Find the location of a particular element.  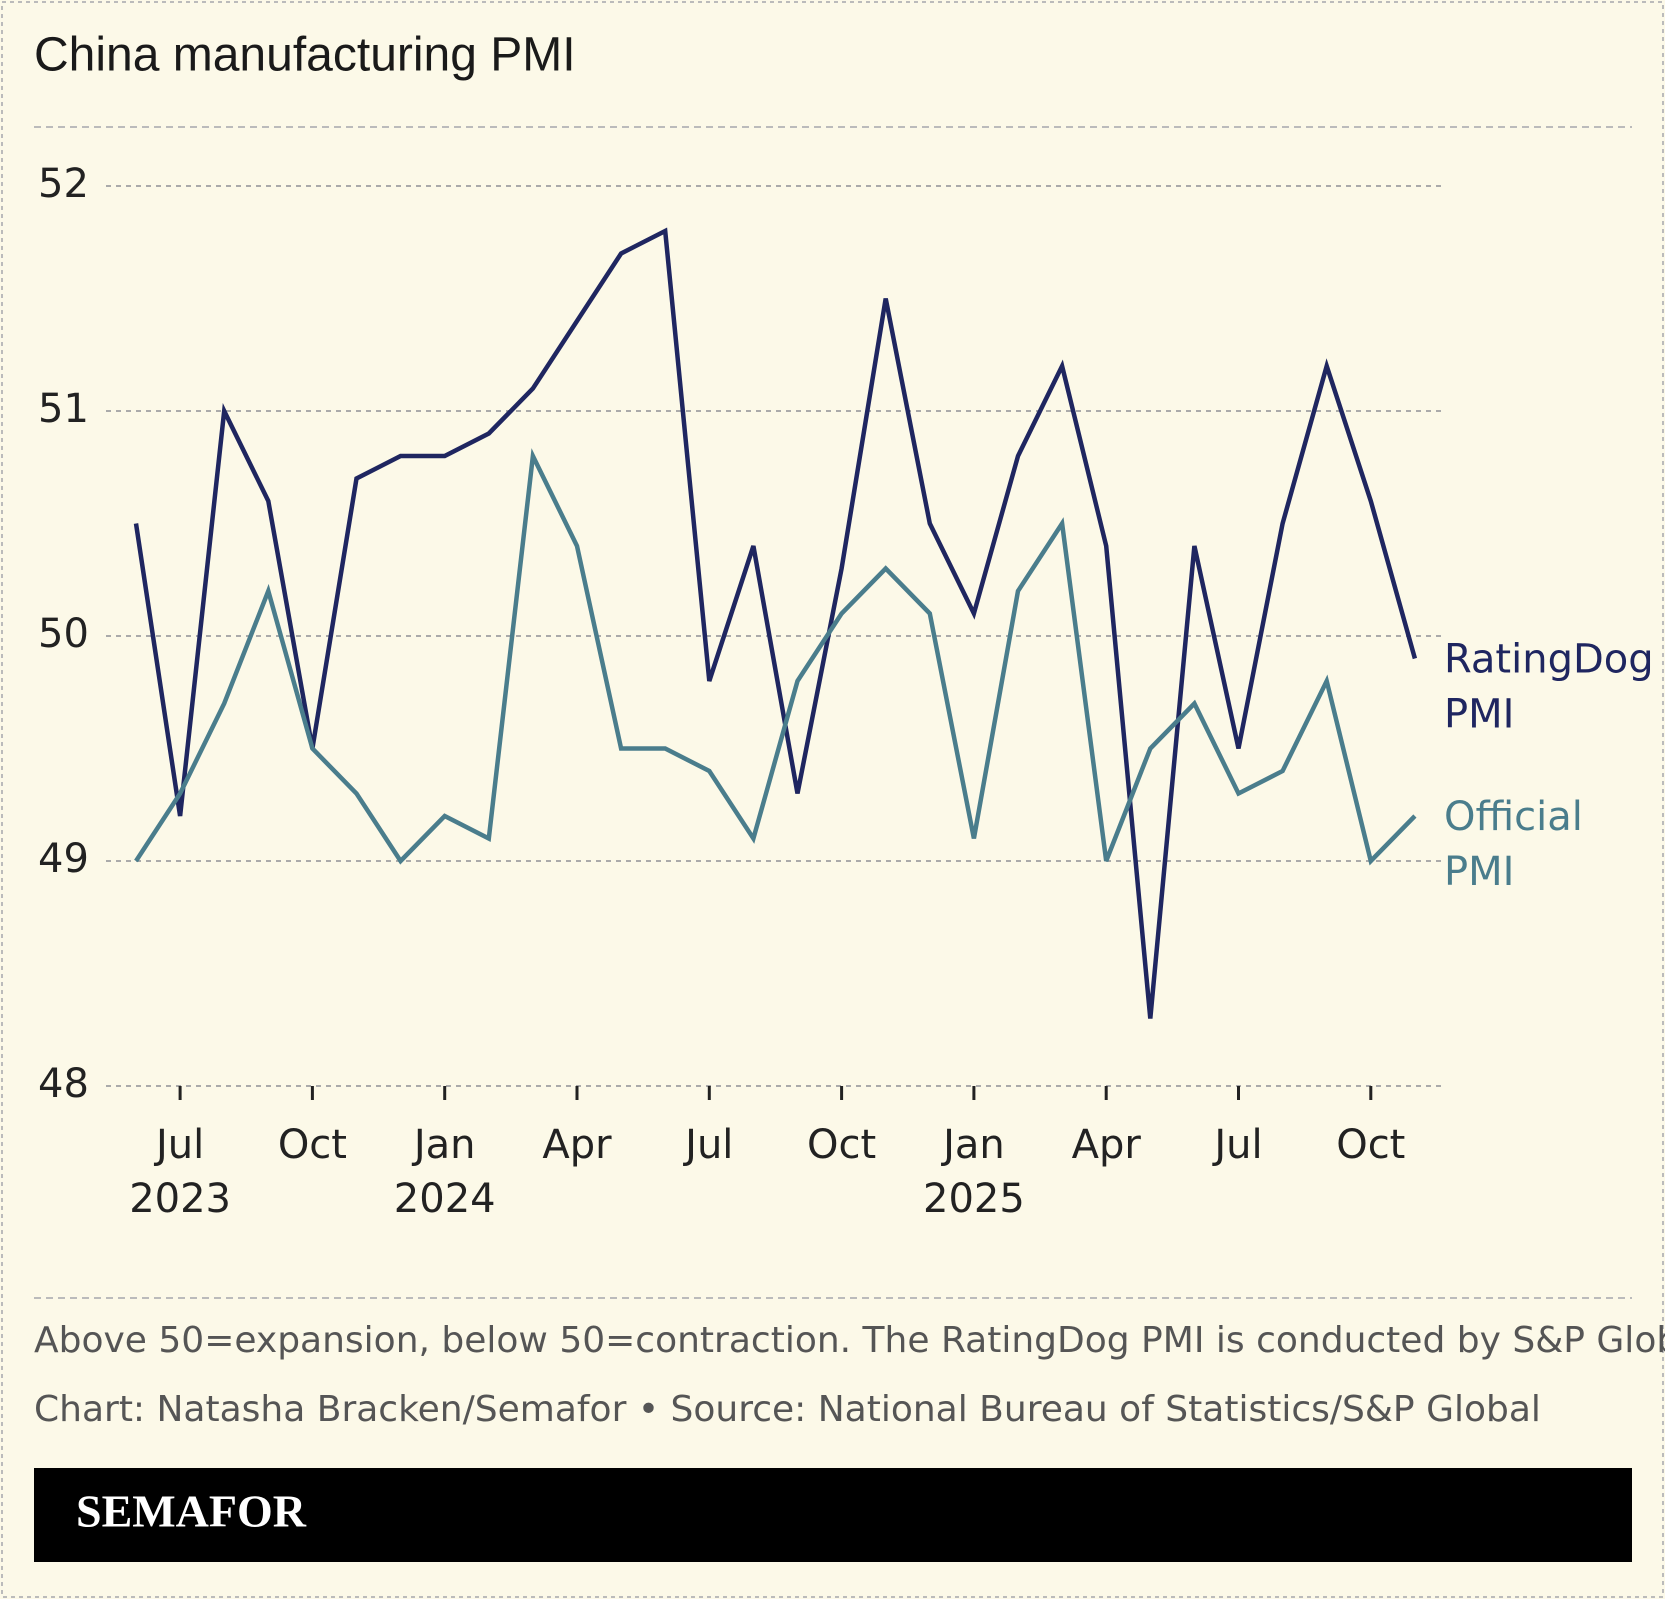

chart-title: China manufacturing PMI is located at coordinates (305, 55).